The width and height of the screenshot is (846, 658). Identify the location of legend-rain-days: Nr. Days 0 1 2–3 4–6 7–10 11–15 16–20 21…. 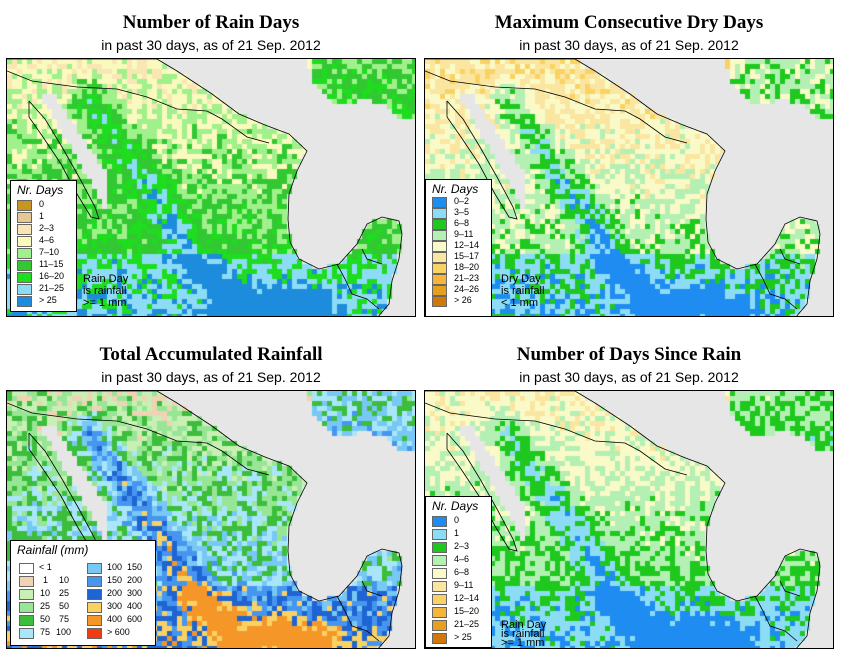
(43, 246).